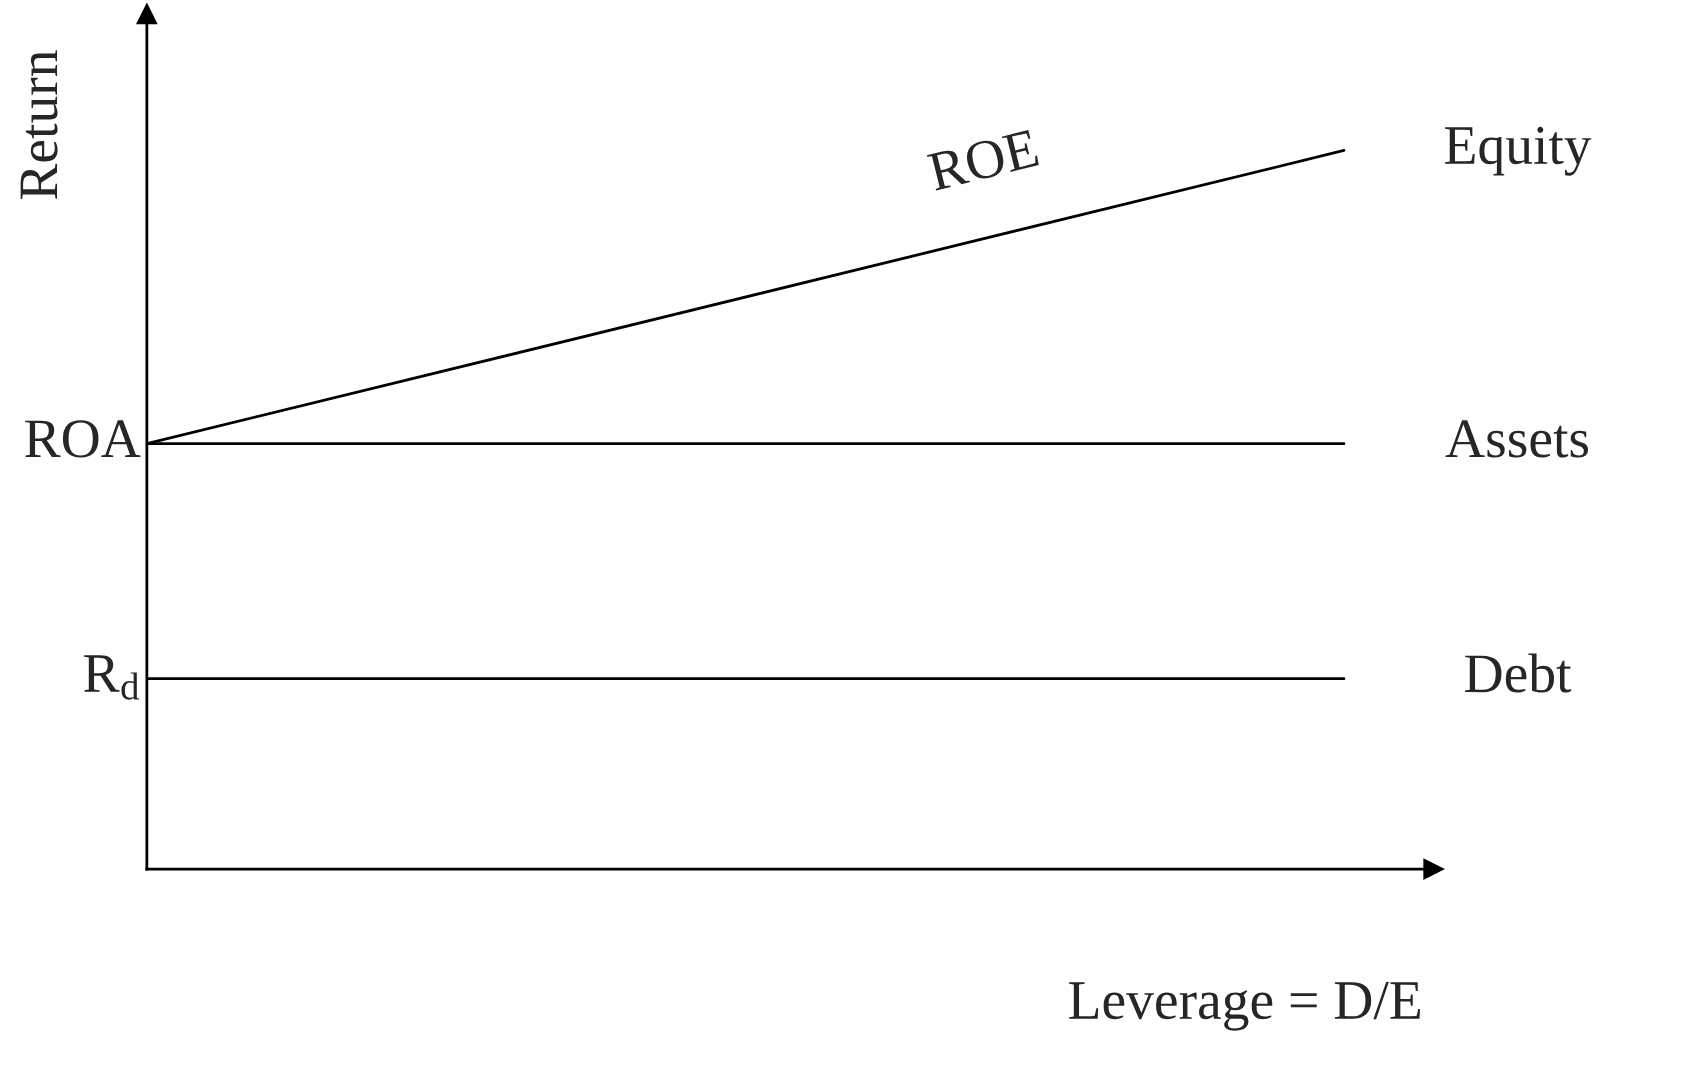  What do you see at coordinates (39, 125) in the screenshot?
I see `y-axis-title: Return` at bounding box center [39, 125].